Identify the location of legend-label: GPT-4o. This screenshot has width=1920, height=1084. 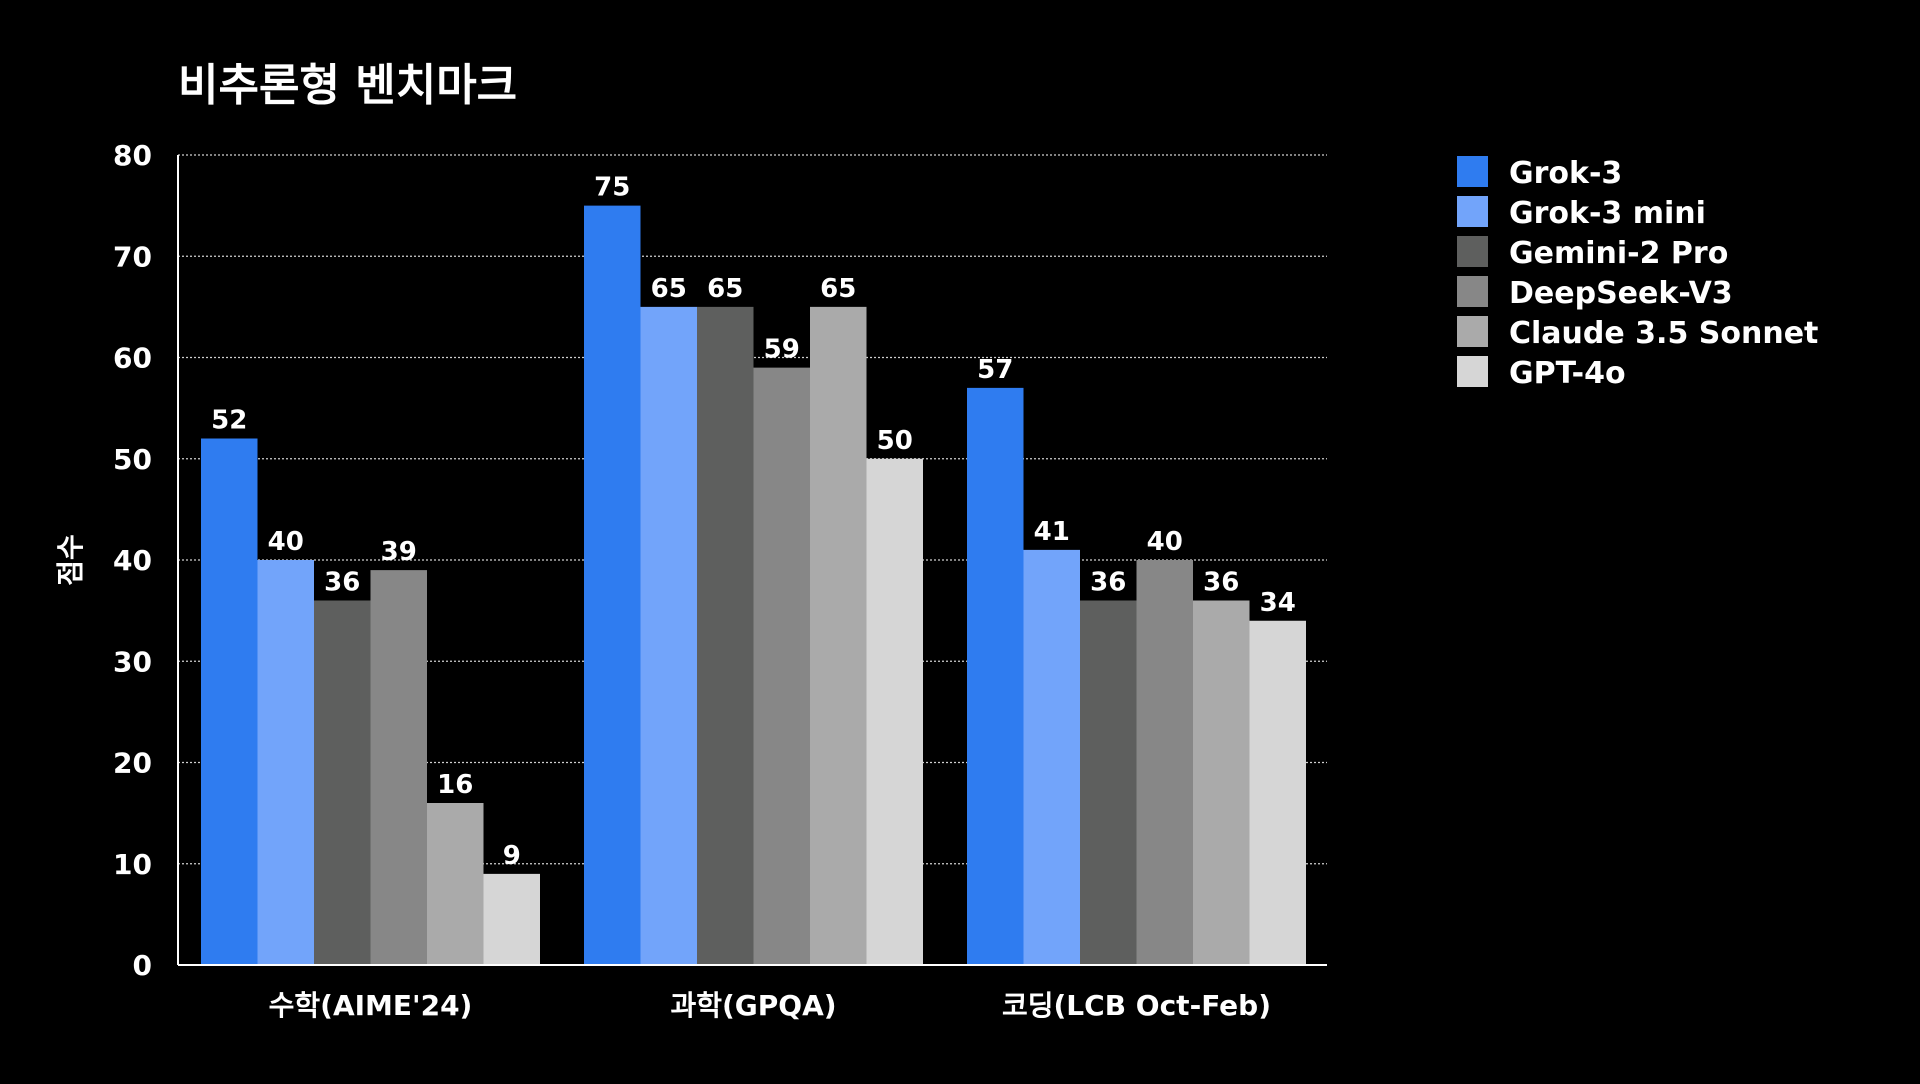
(1567, 373).